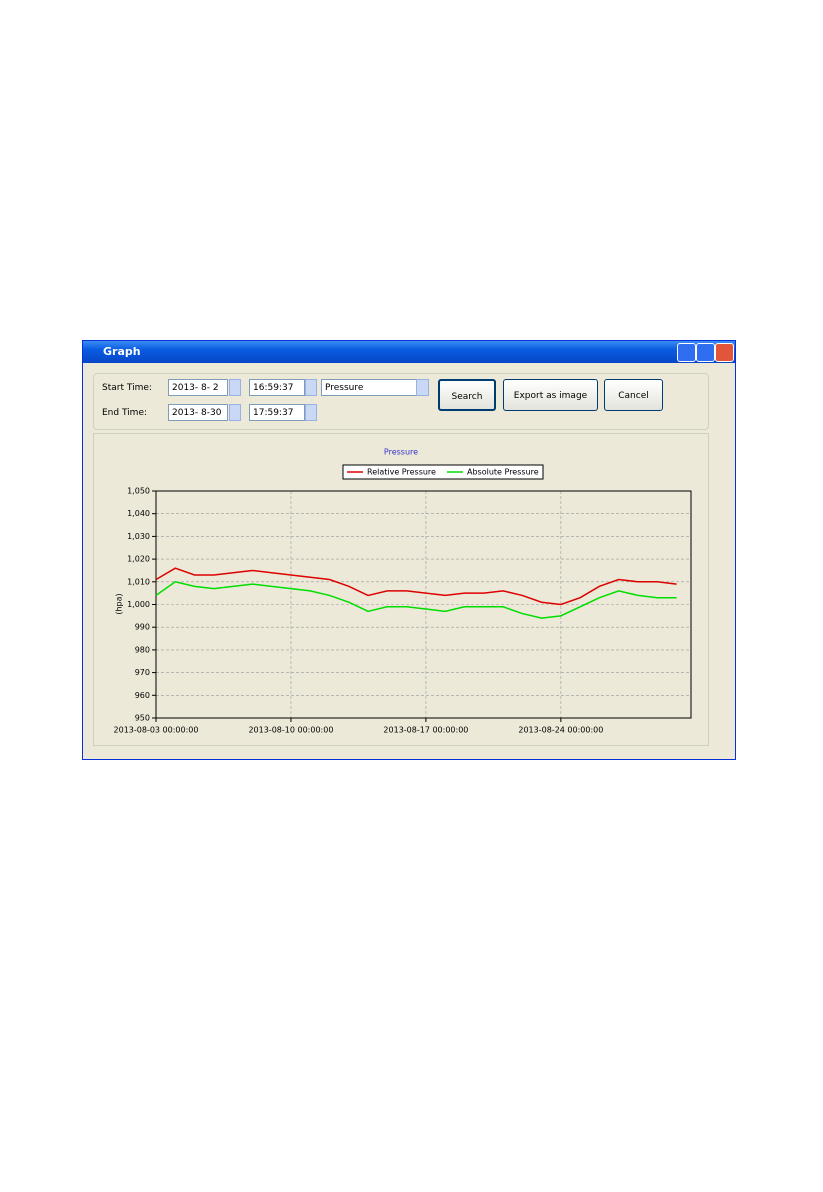  I want to click on y-tick-label: 1,030, so click(138, 536).